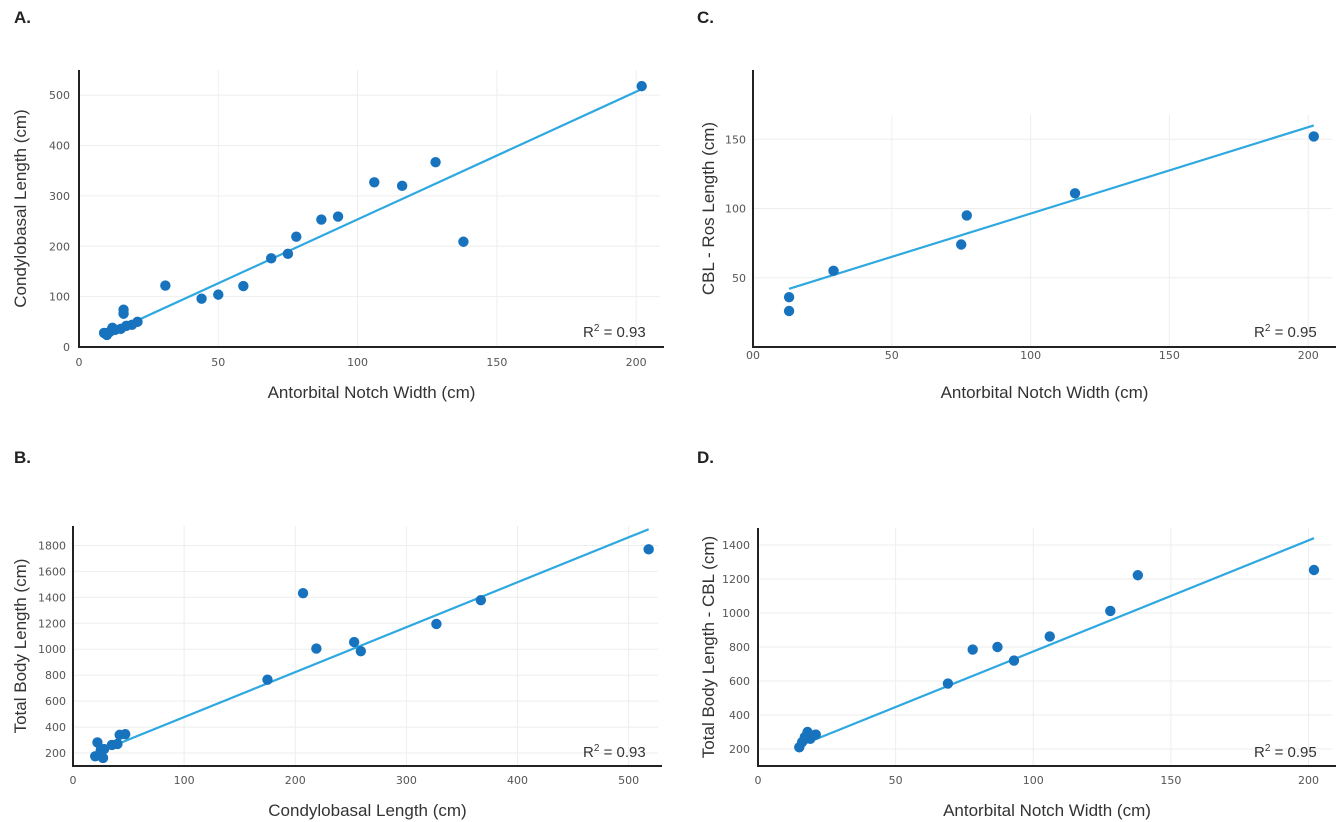  I want to click on y-axis-title: Total Body Length (cm), so click(20, 646).